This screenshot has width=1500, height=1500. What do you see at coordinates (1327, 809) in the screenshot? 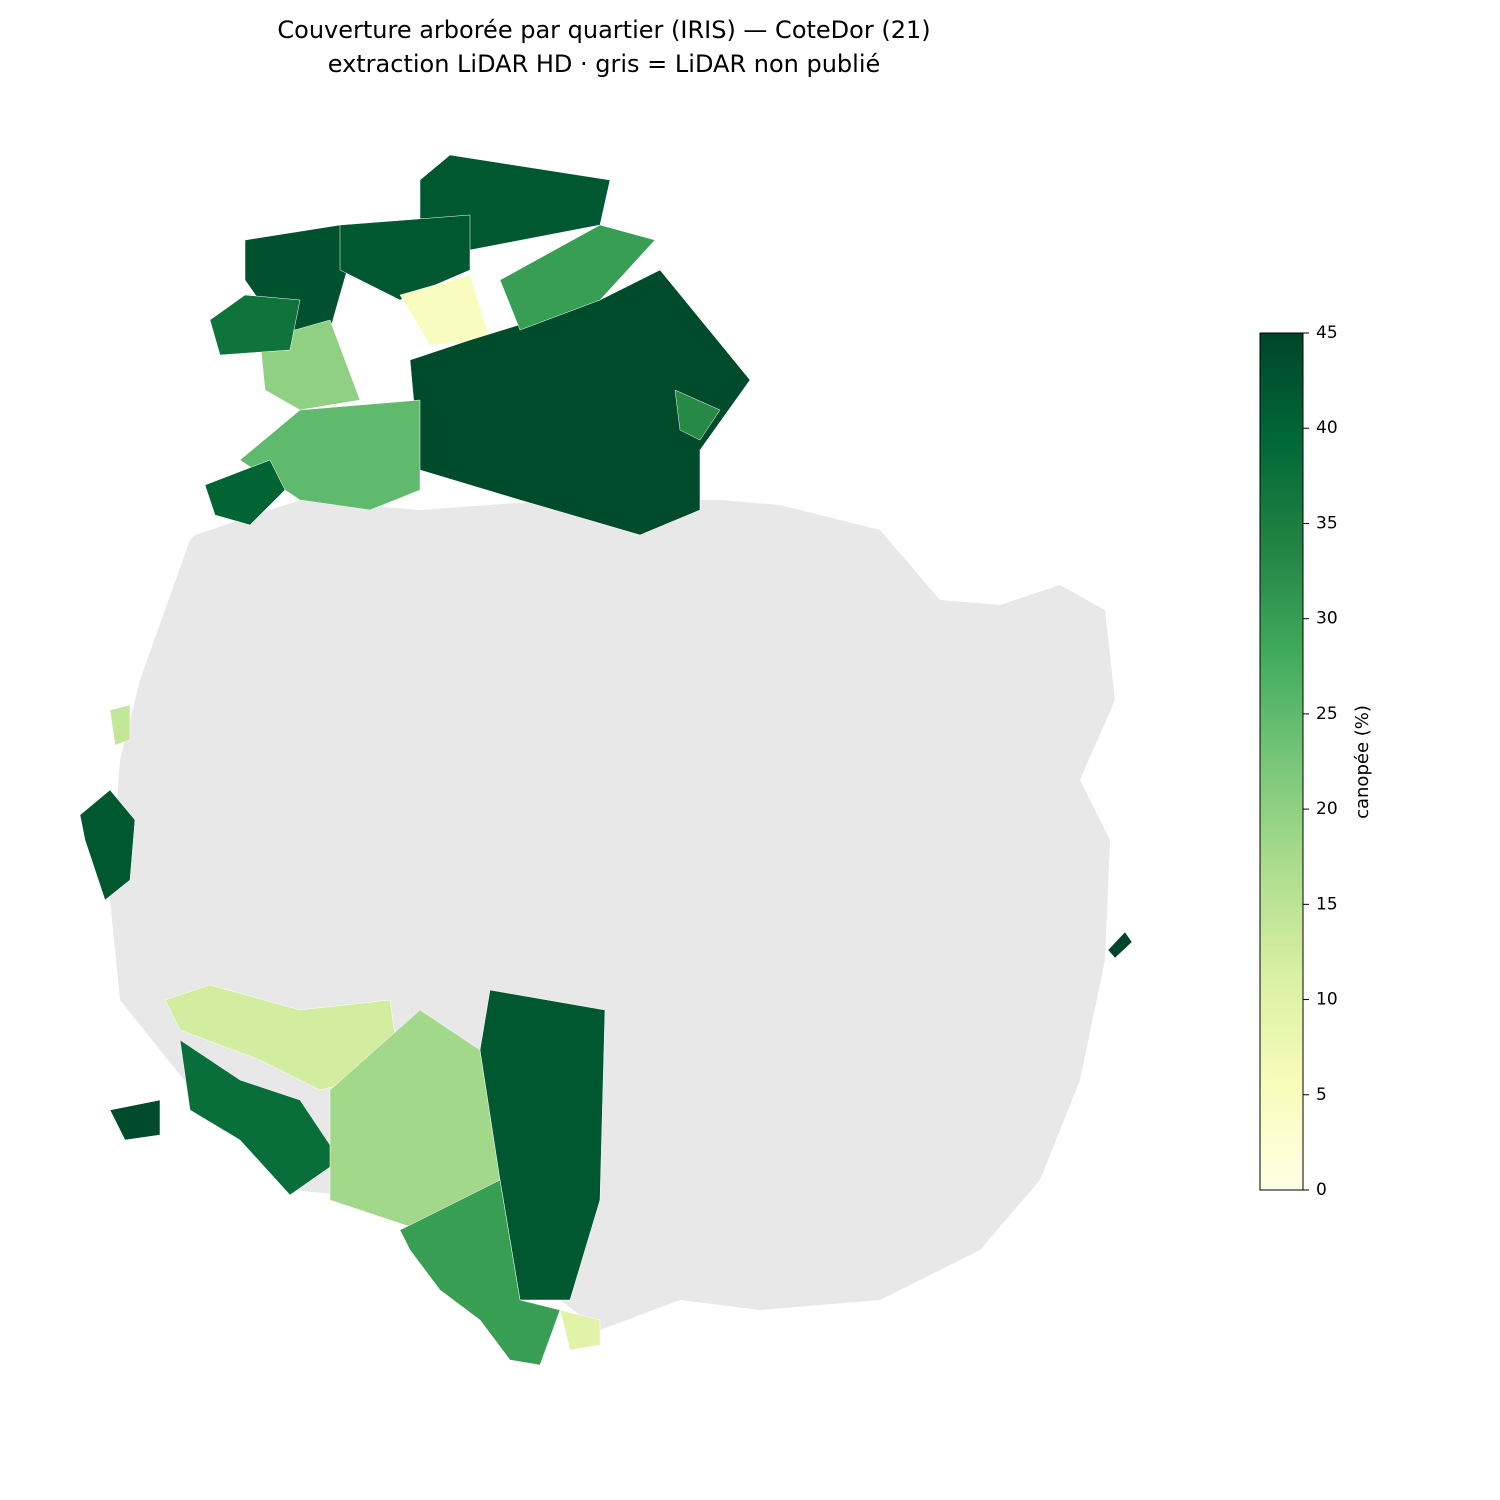
I see `colorbar-tick-label: 20` at bounding box center [1327, 809].